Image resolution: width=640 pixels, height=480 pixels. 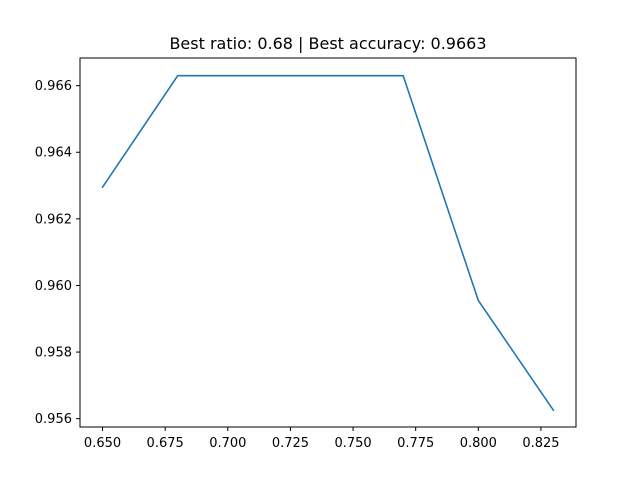 What do you see at coordinates (165, 443) in the screenshot?
I see `x-tick-label: 0.675` at bounding box center [165, 443].